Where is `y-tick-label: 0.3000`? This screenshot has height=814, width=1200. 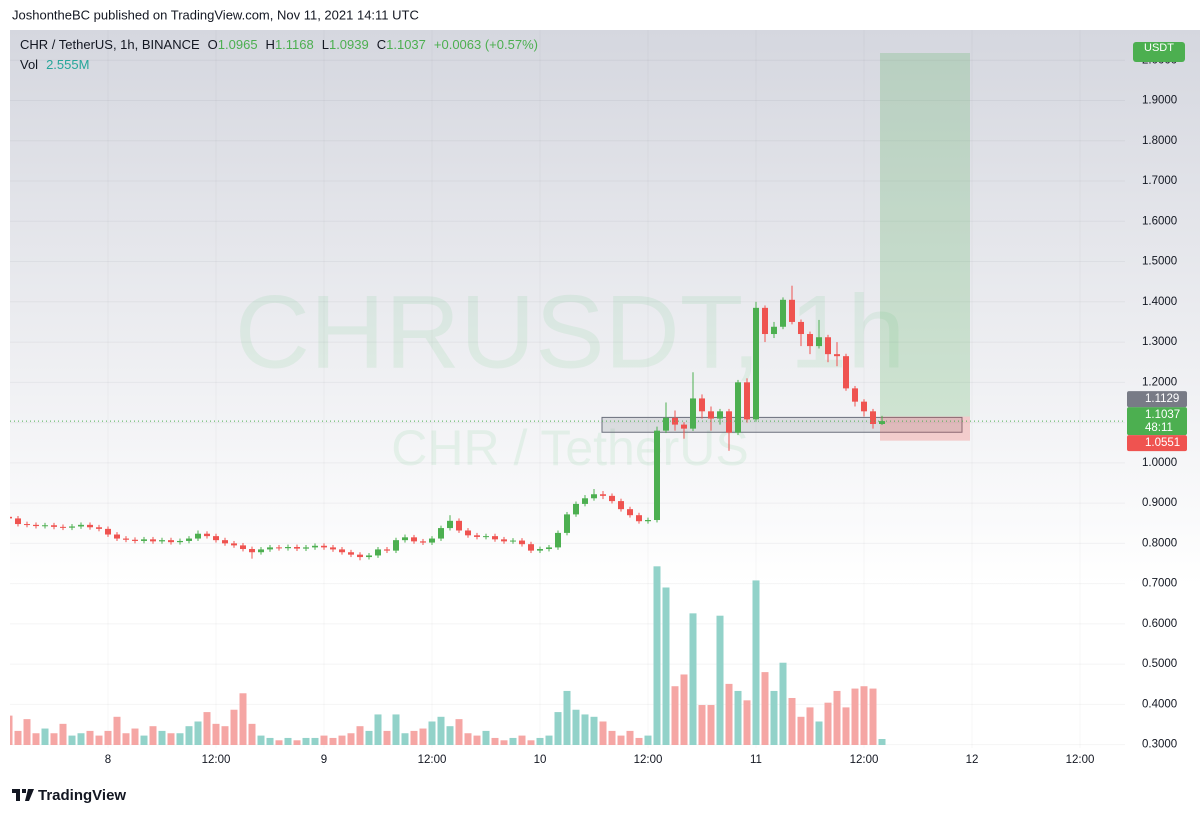
y-tick-label: 0.3000 is located at coordinates (1159, 745).